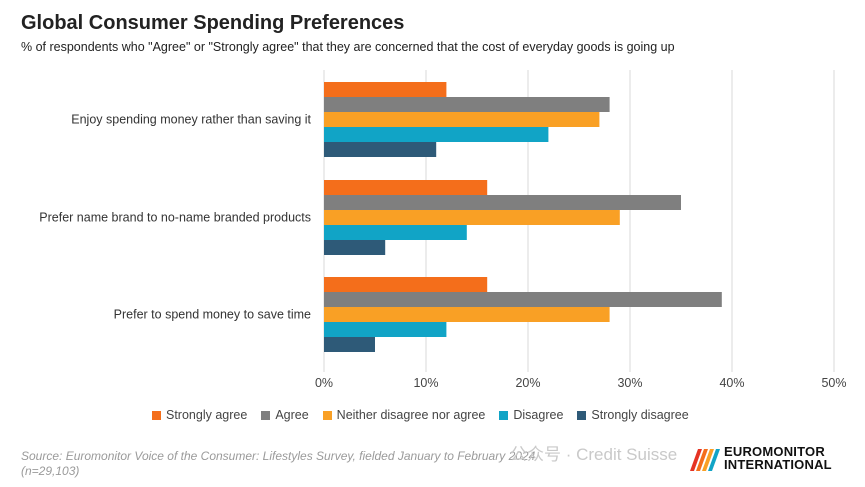 The width and height of the screenshot is (865, 487). I want to click on legend-label: Disagree, so click(538, 415).